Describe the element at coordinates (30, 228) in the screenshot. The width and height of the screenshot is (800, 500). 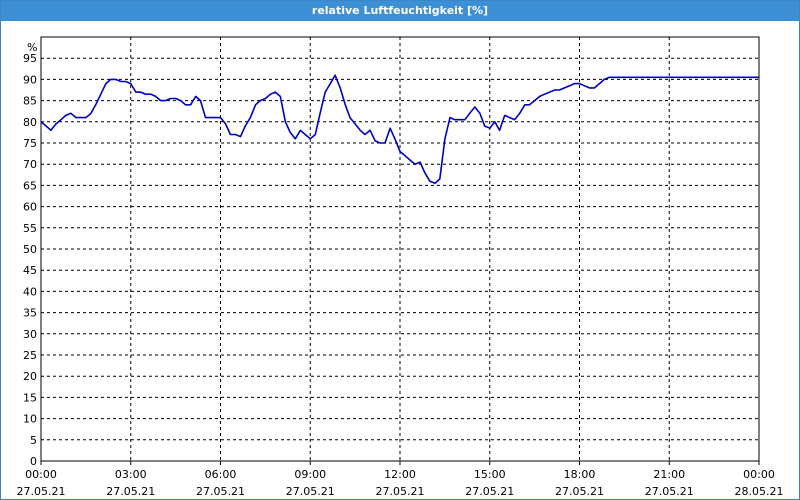
I see `y-tick-label: 55` at that location.